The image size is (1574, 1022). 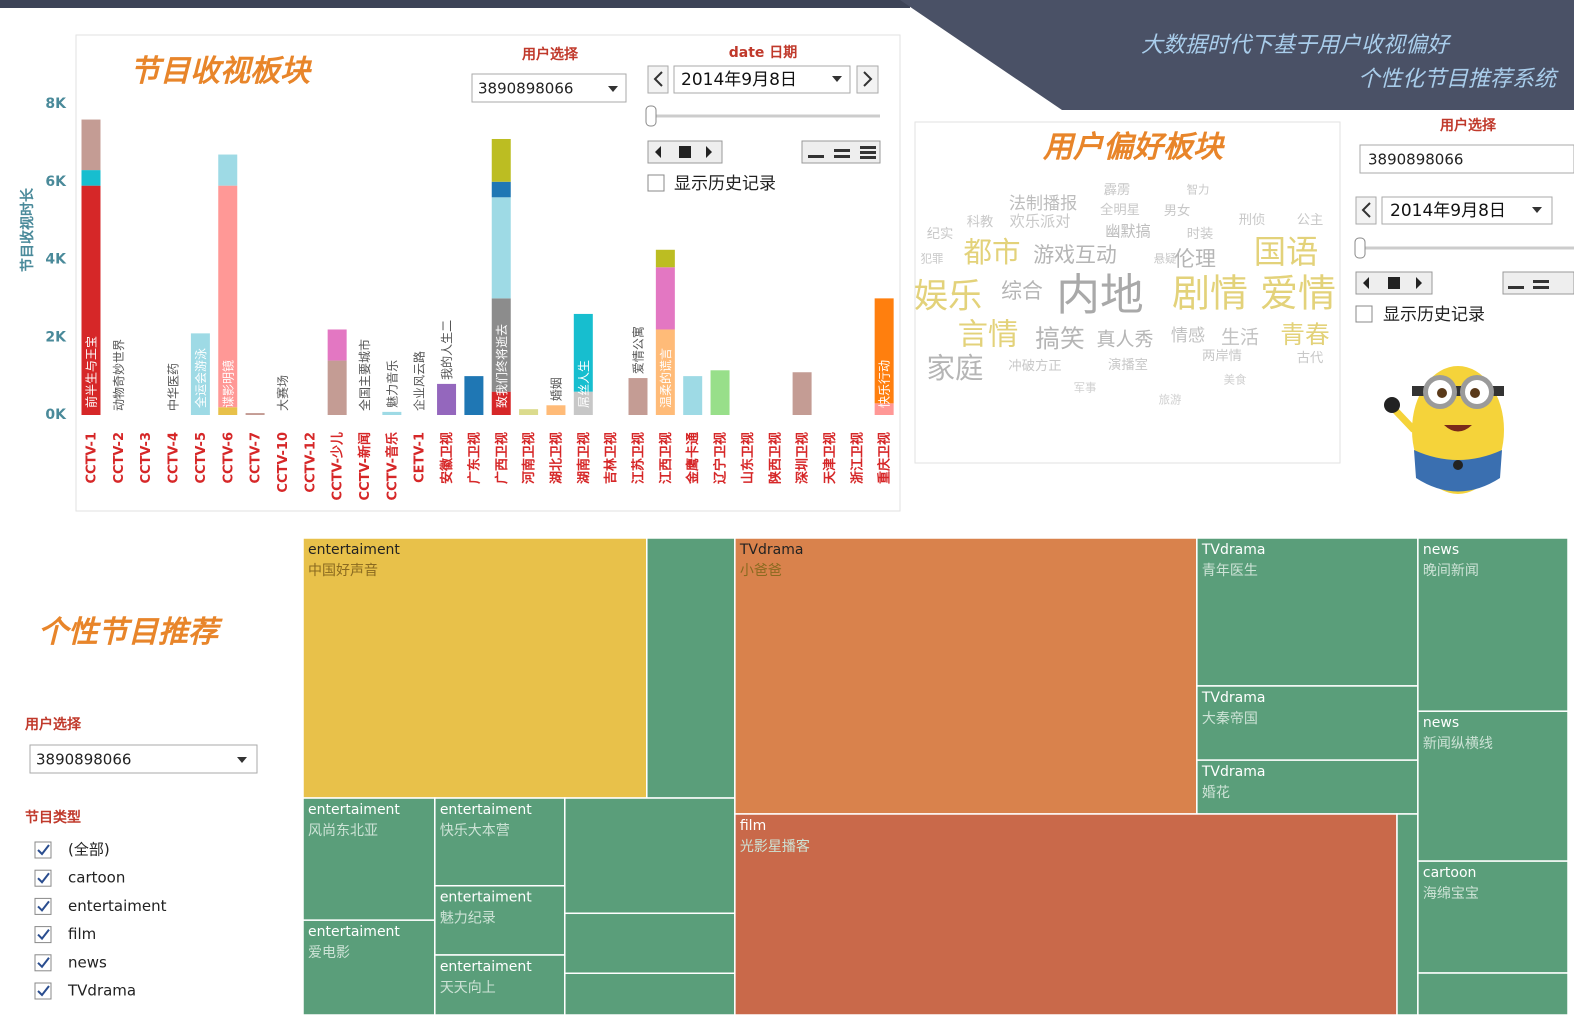 What do you see at coordinates (56, 182) in the screenshot?
I see `y-tick-label: 6K` at bounding box center [56, 182].